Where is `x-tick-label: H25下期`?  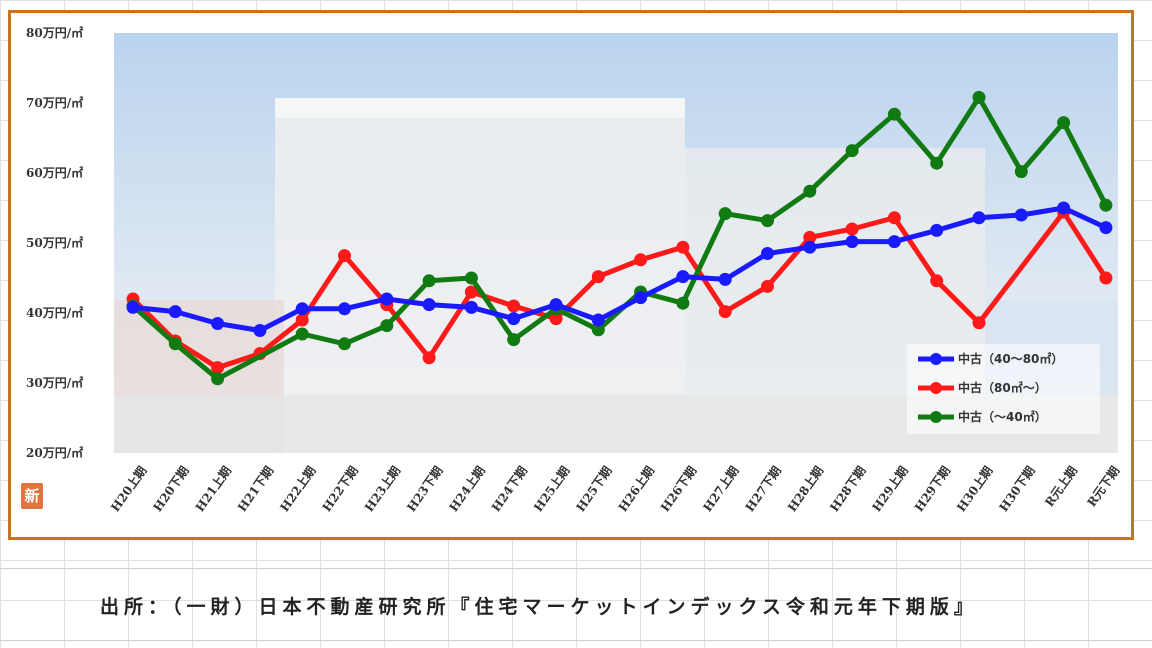 x-tick-label: H25下期 is located at coordinates (594, 488).